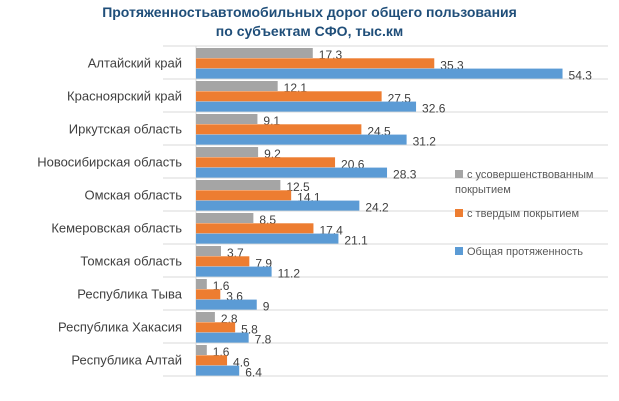 Image resolution: width=619 pixels, height=401 pixels. I want to click on category-label: Красноярский край, so click(124, 96).